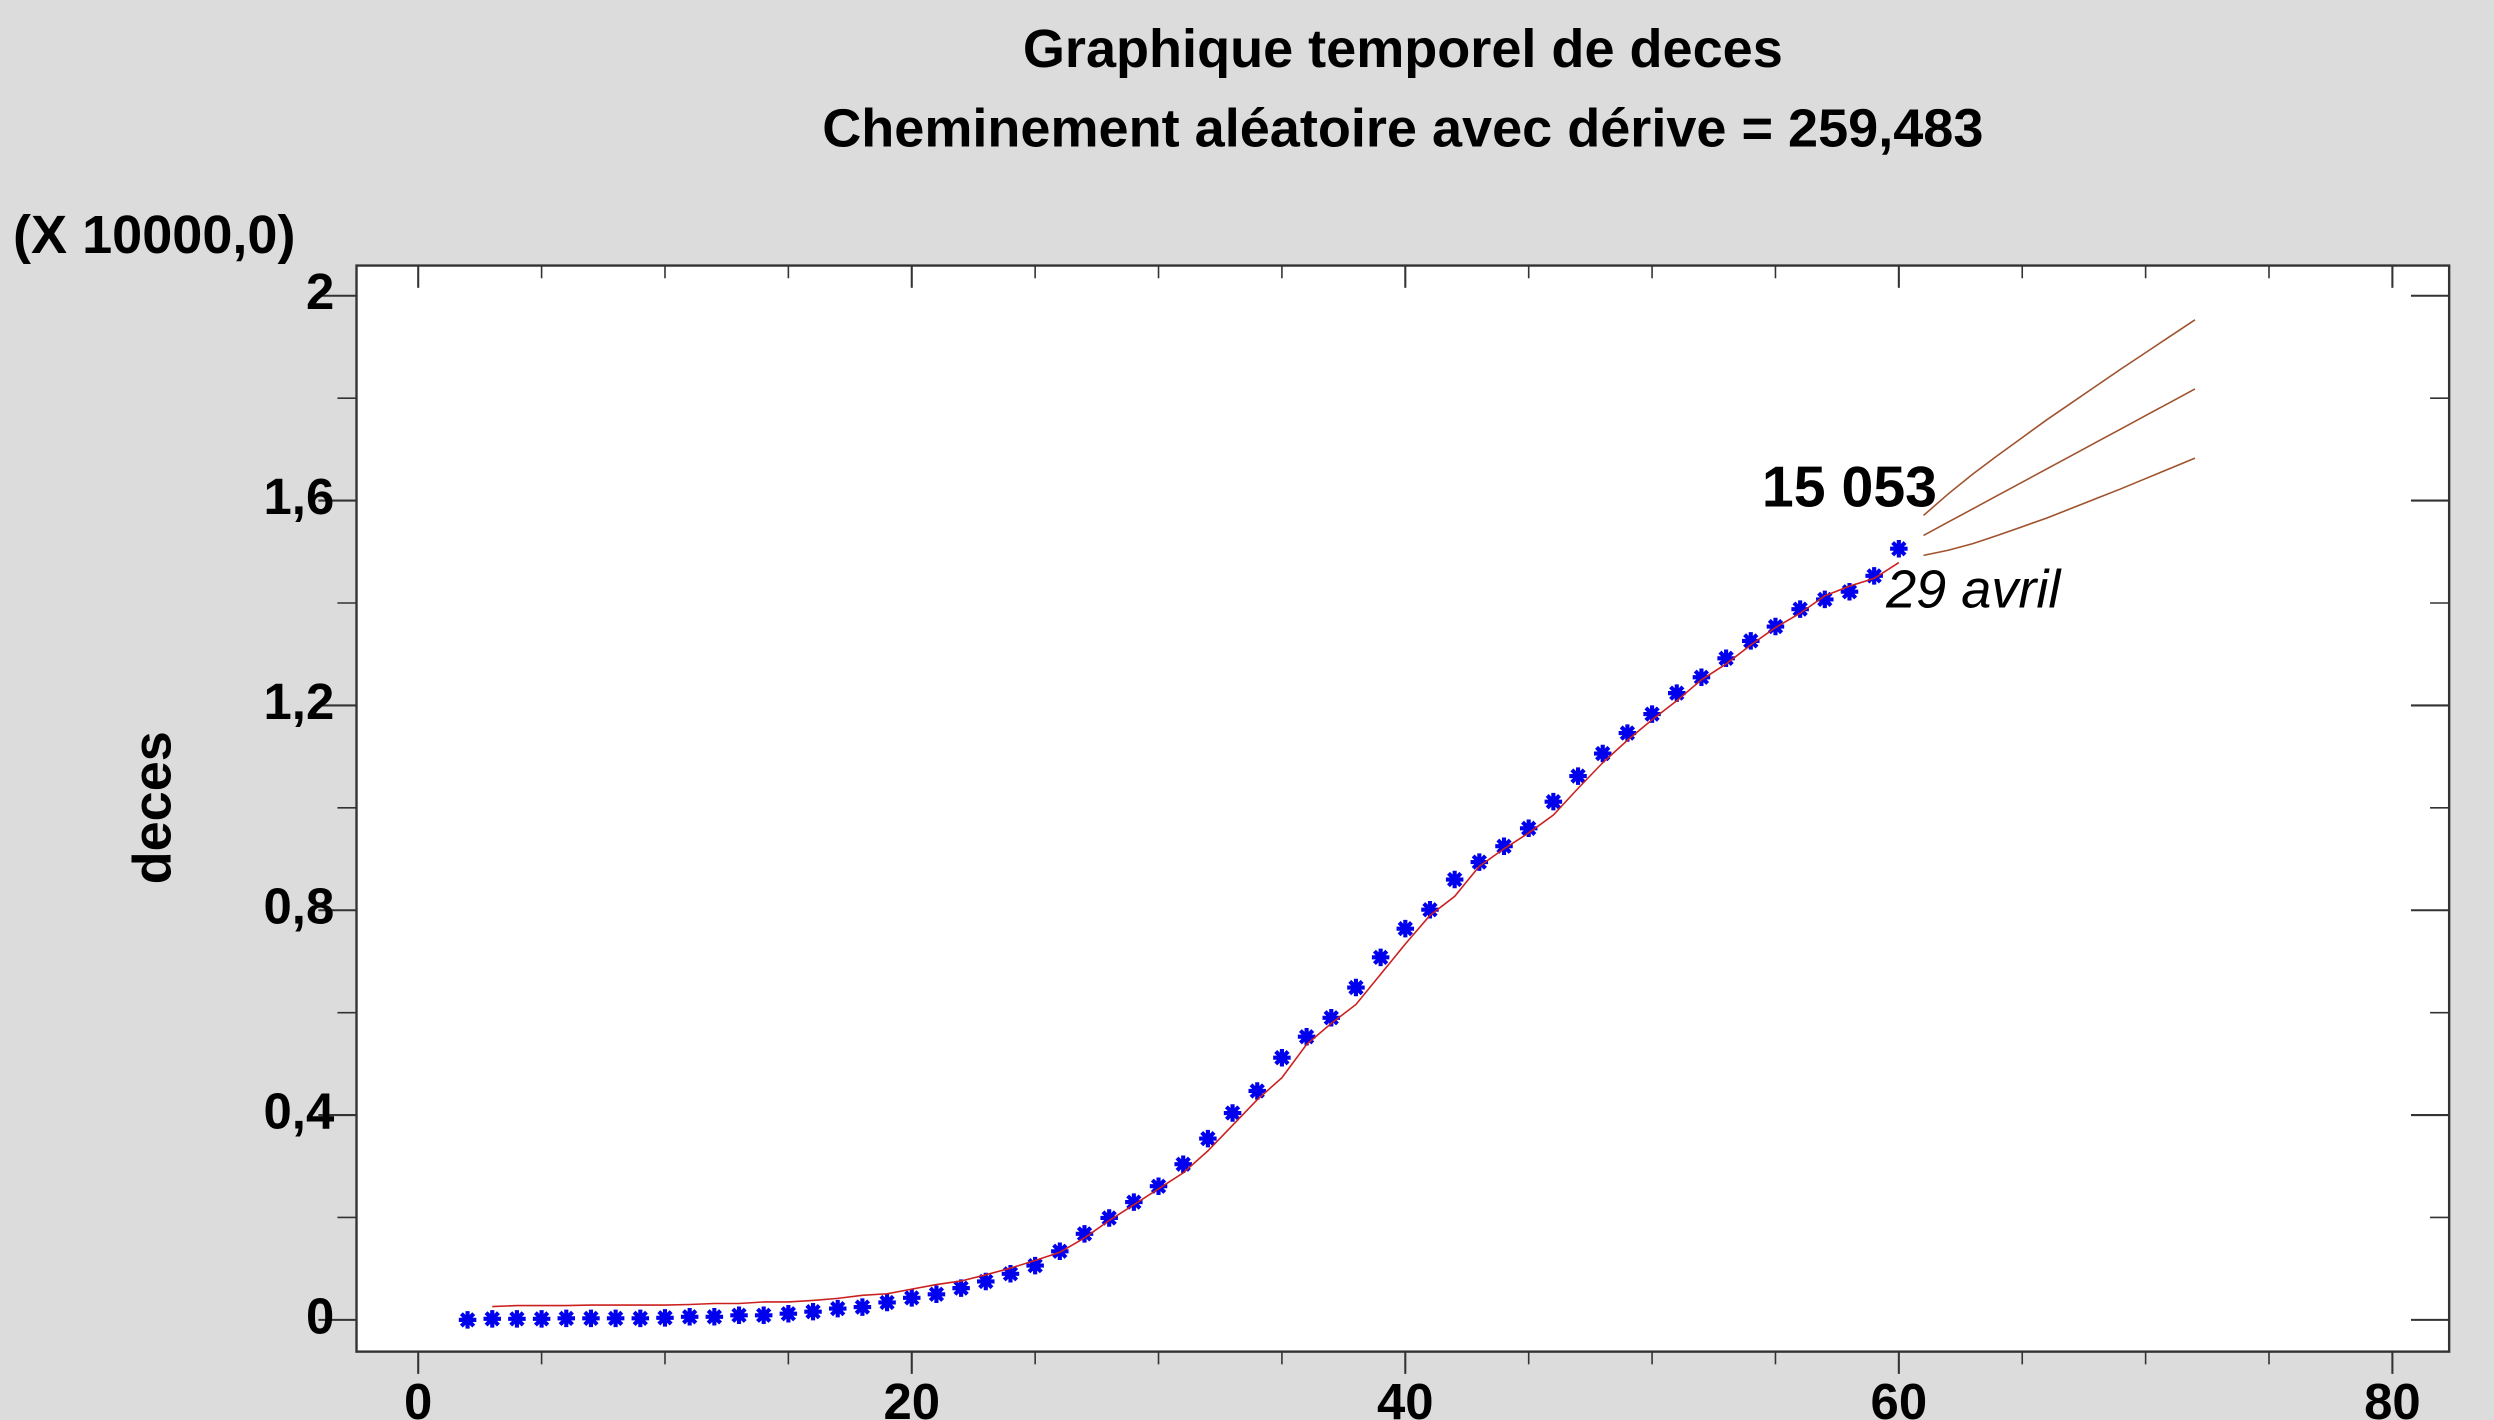 This screenshot has width=2494, height=1420. I want to click on chart-title: Graphique temporel de deces, so click(1403, 49).